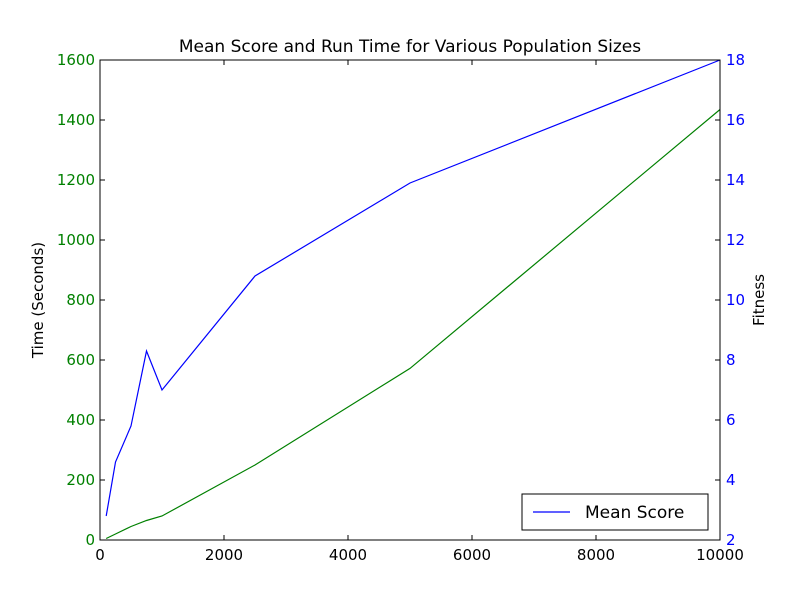 This screenshot has height=600, width=800. What do you see at coordinates (735, 180) in the screenshot?
I see `y2-tick-label: 14` at bounding box center [735, 180].